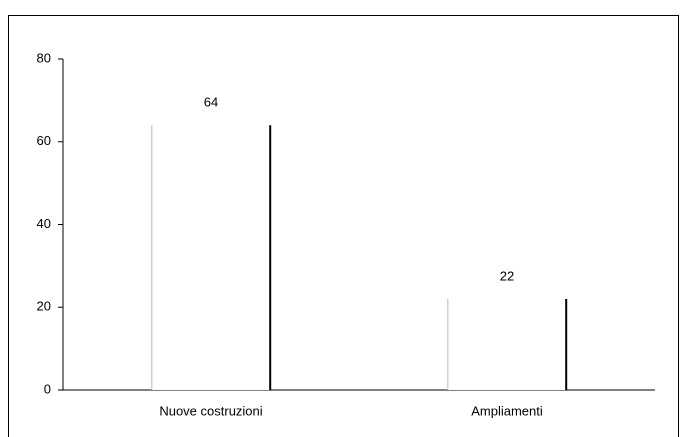  I want to click on y-tick-label: 80, so click(44, 57).